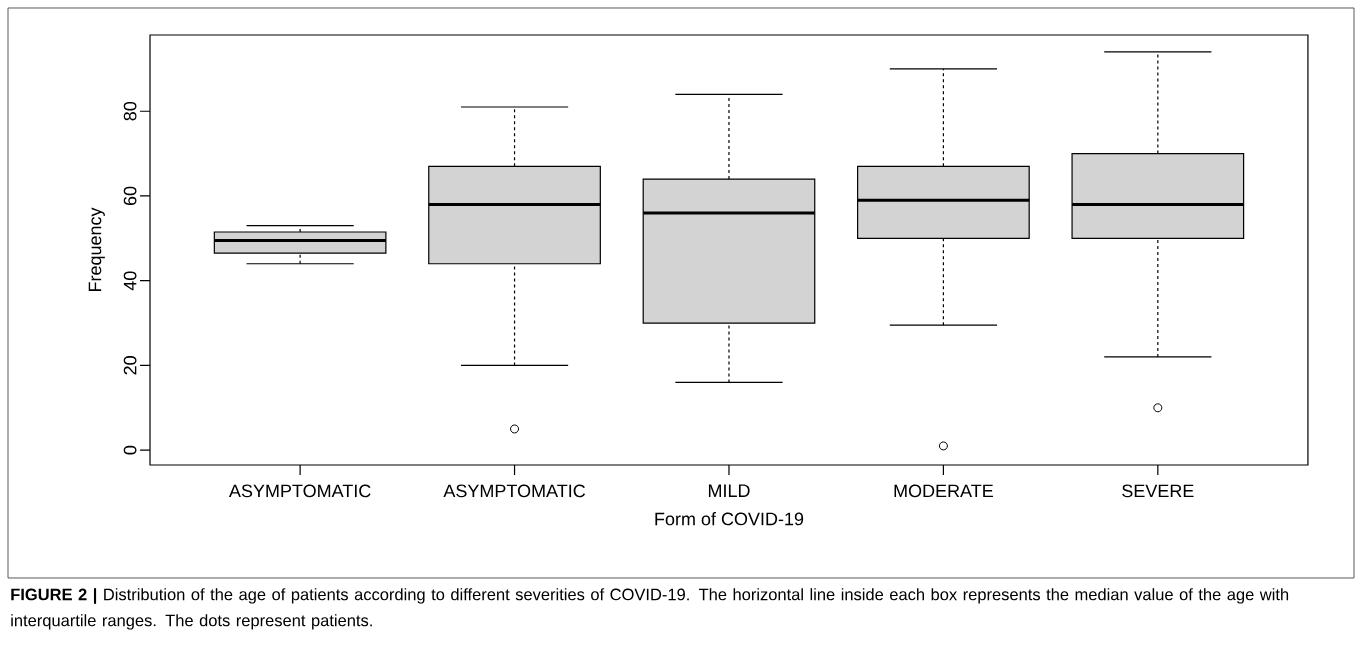 The image size is (1360, 658). What do you see at coordinates (96, 249) in the screenshot?
I see `y-axis-title: Frequency` at bounding box center [96, 249].